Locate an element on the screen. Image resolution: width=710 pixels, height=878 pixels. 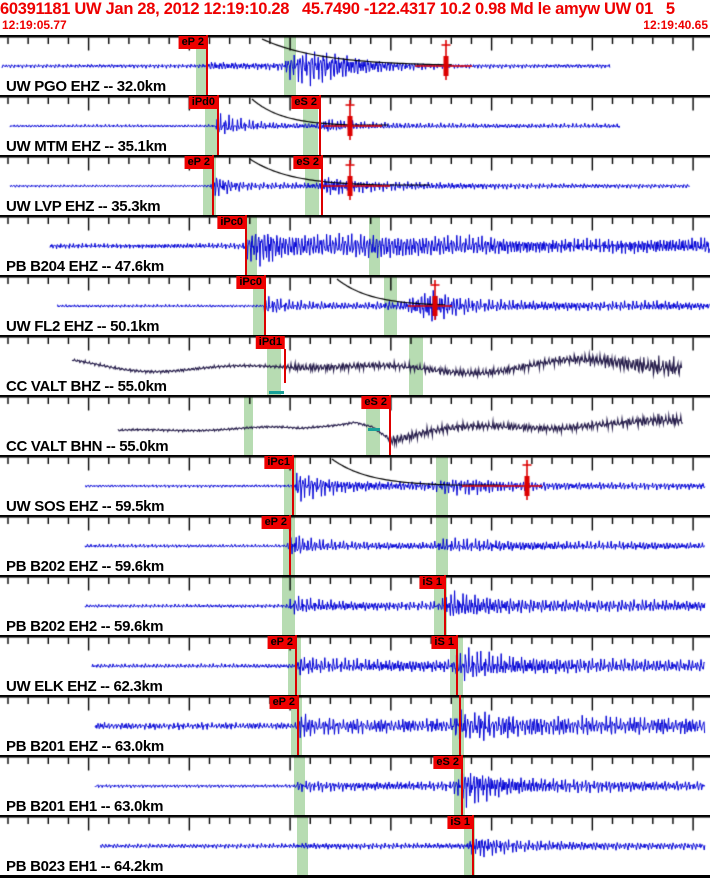
trace-row: eP 2 eS 2 UW LVP EHZ -- 35.3km is located at coordinates (355, 185).